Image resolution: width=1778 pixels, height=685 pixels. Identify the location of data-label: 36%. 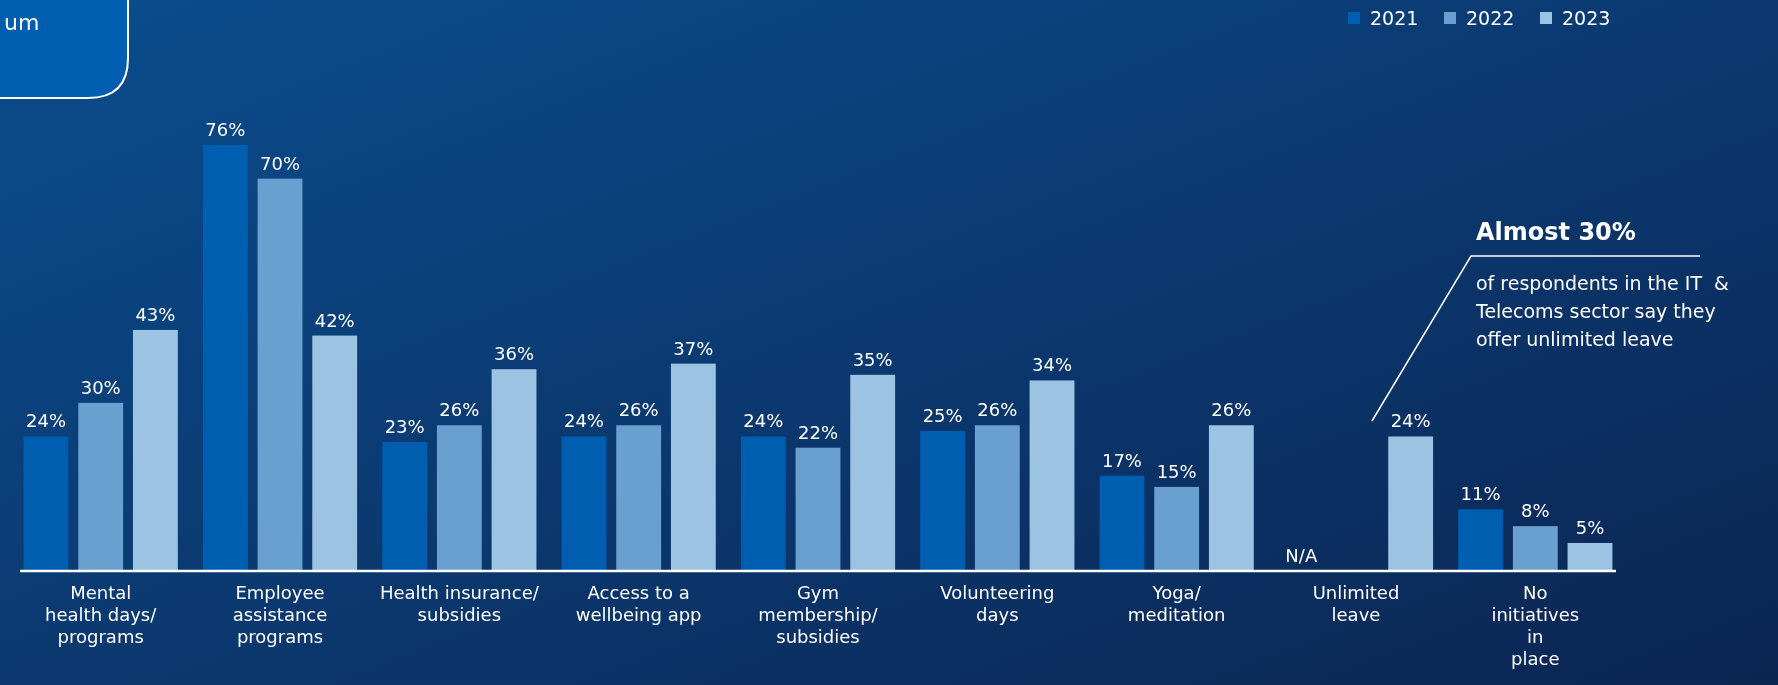
(514, 354).